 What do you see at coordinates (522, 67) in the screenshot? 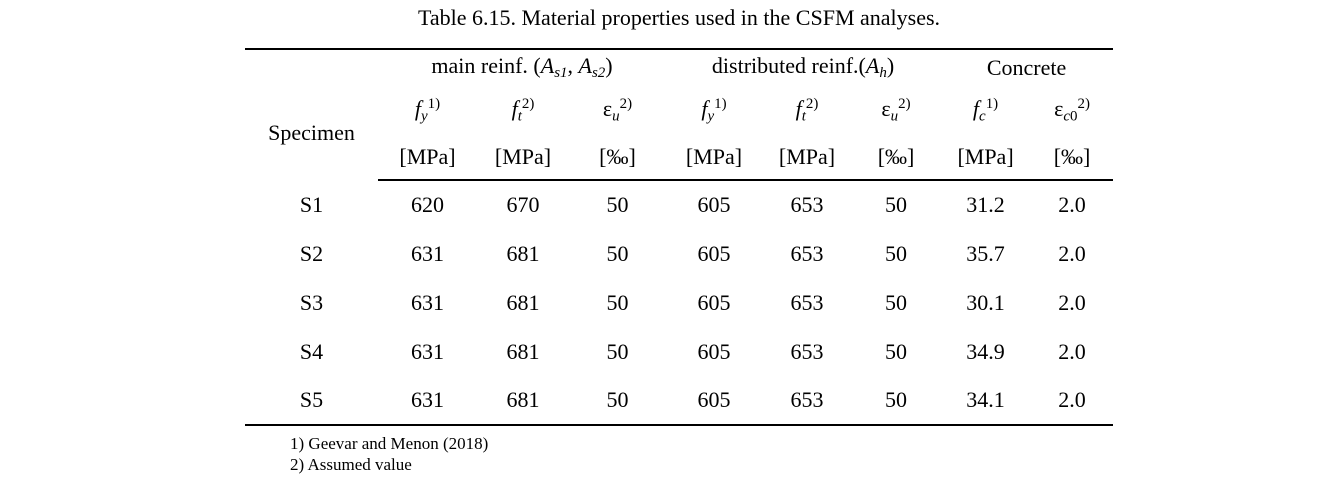
I see `group-header-main-reinf: main reinf. (As1, As2)` at bounding box center [522, 67].